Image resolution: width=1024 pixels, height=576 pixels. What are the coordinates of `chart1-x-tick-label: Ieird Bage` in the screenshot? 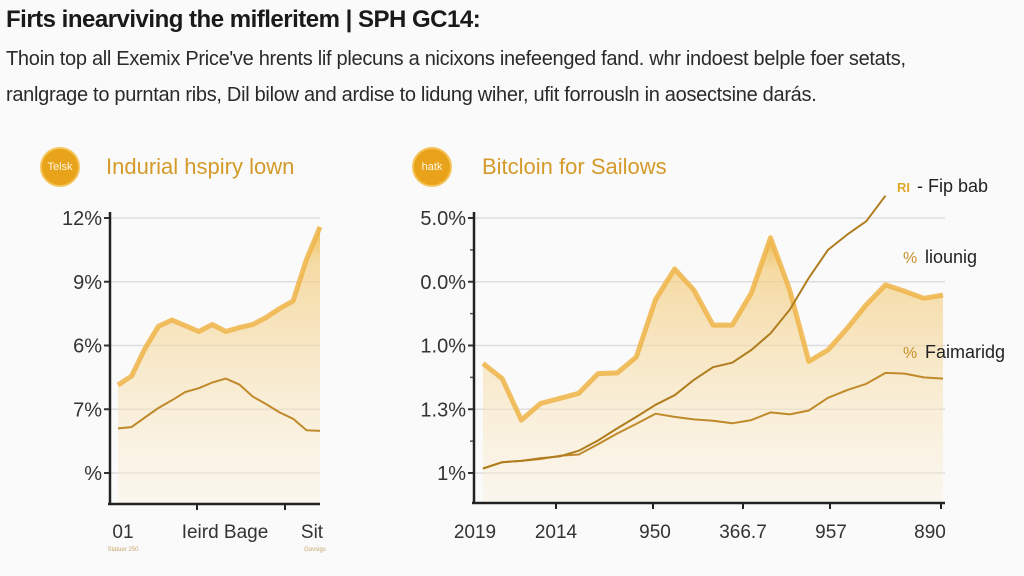 It's located at (225, 532).